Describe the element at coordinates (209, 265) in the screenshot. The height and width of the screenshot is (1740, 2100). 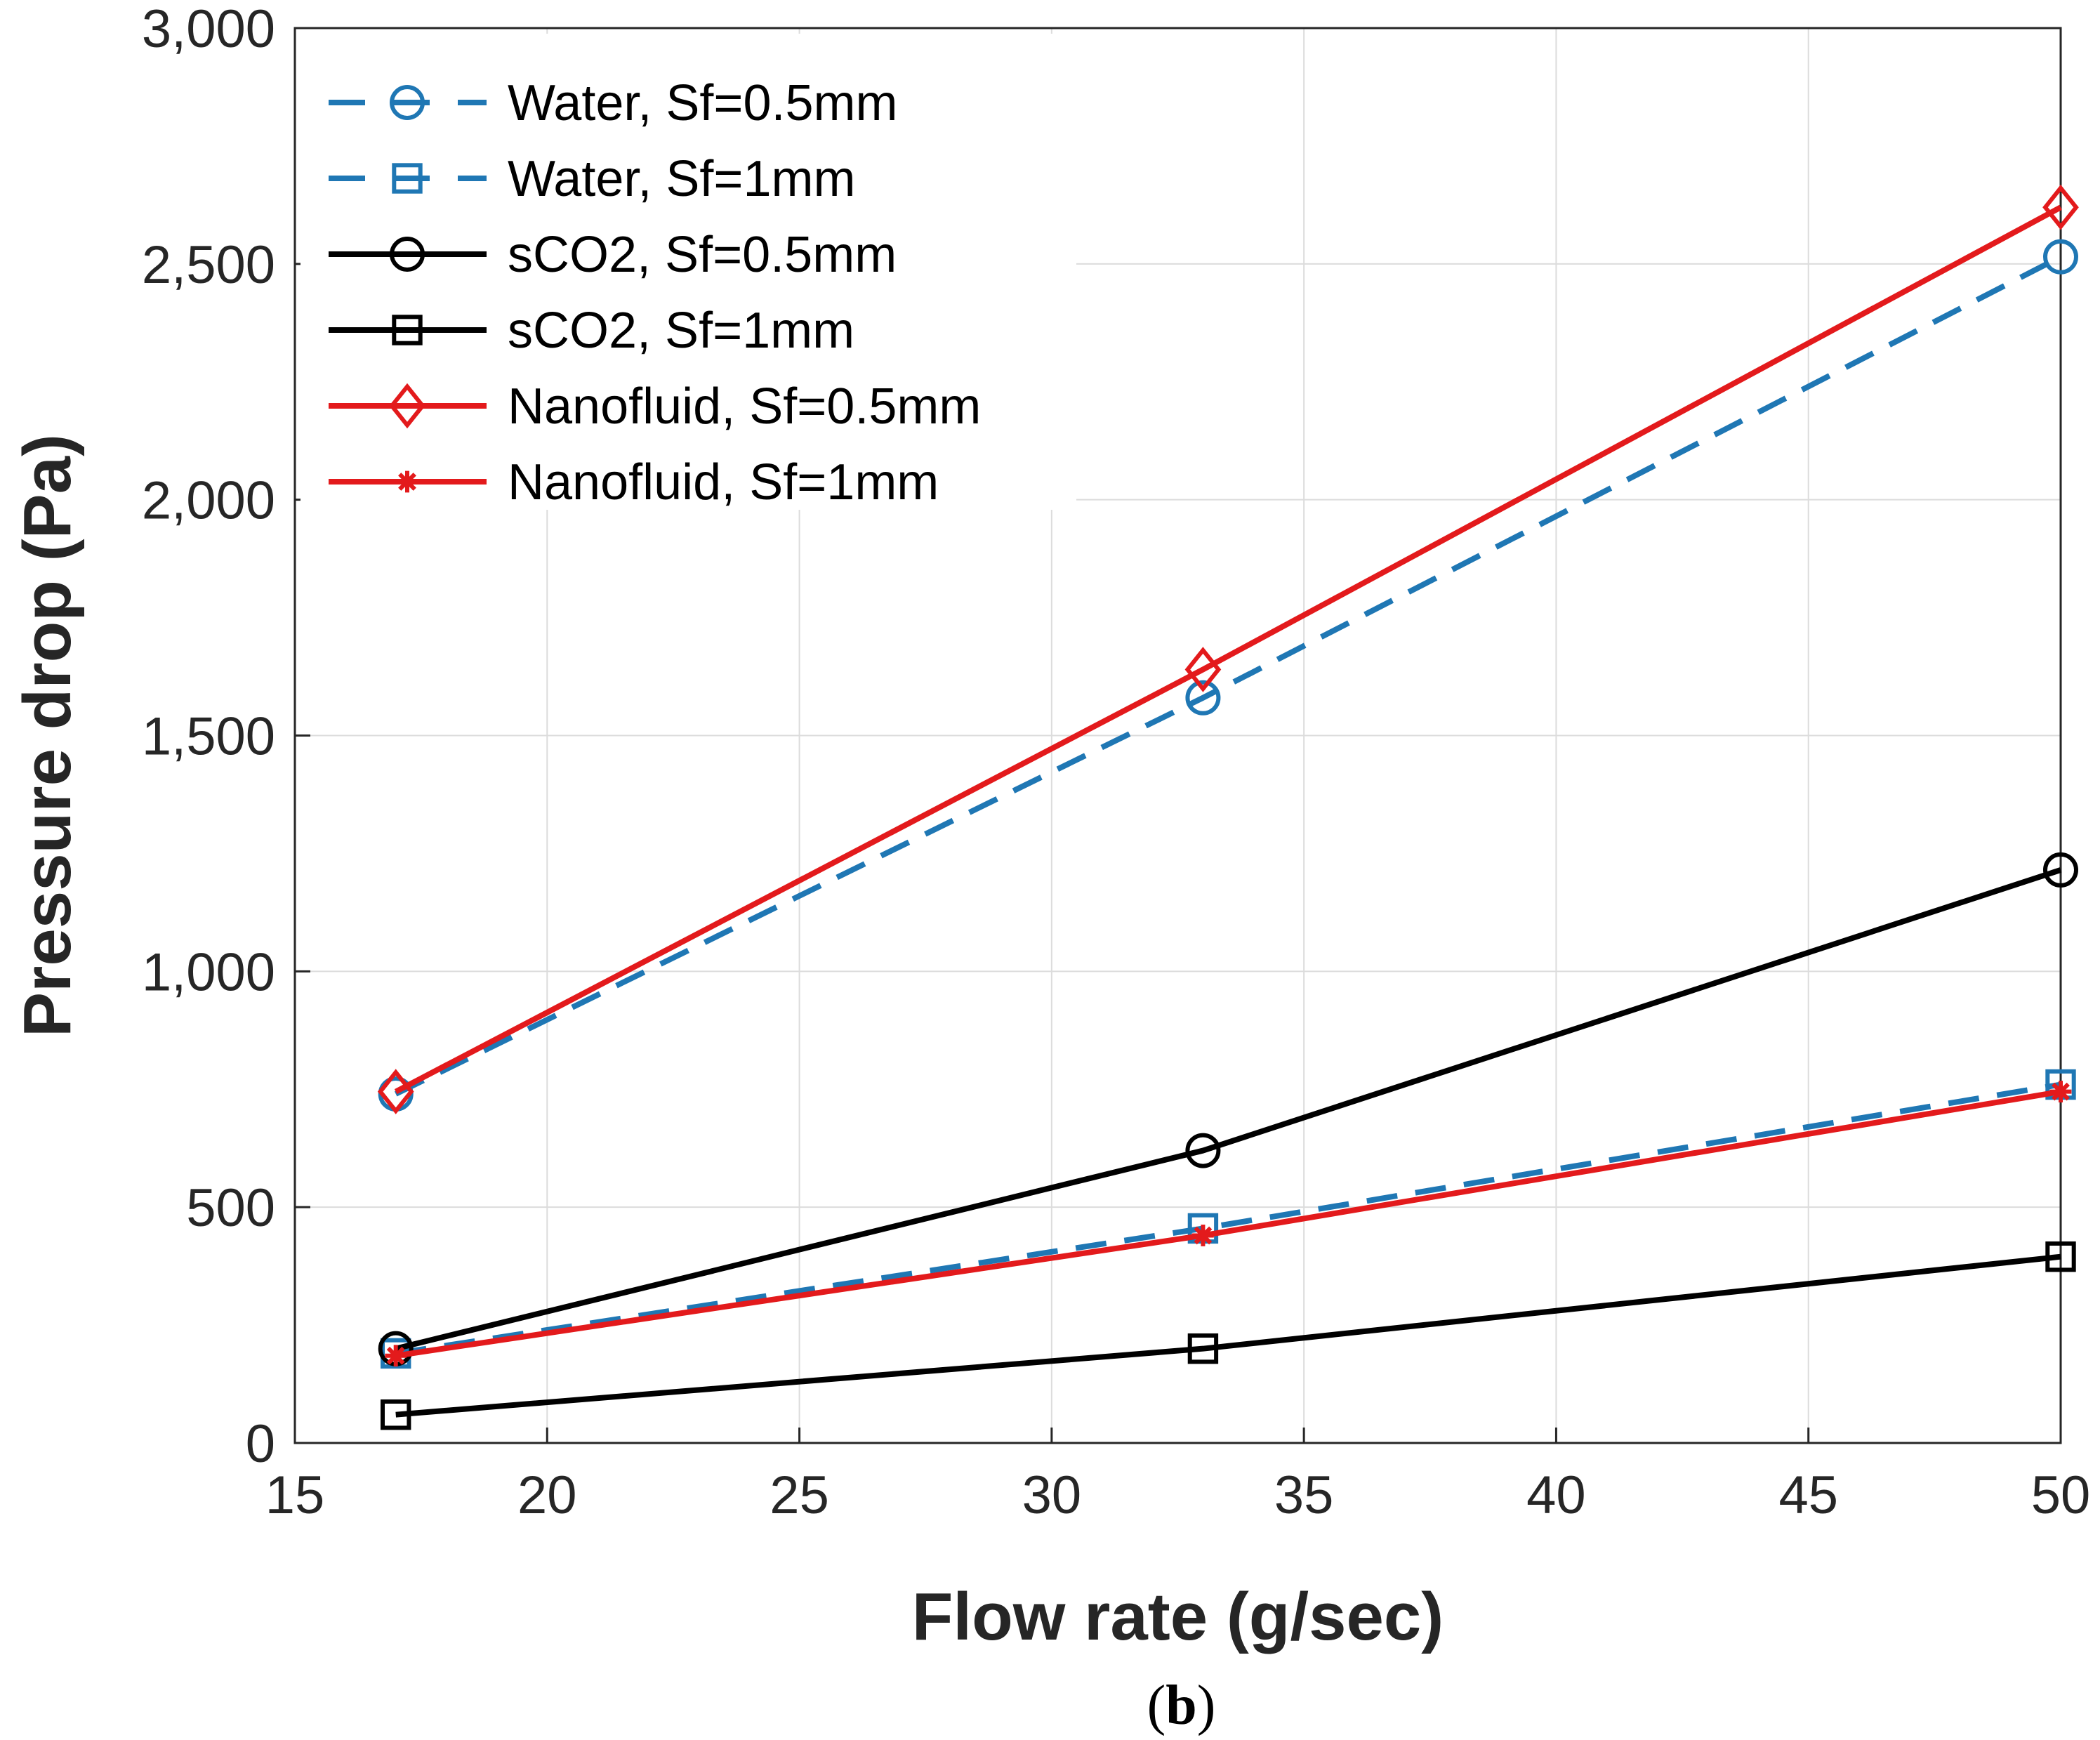
I see `y-tick-label: 2,500` at that location.